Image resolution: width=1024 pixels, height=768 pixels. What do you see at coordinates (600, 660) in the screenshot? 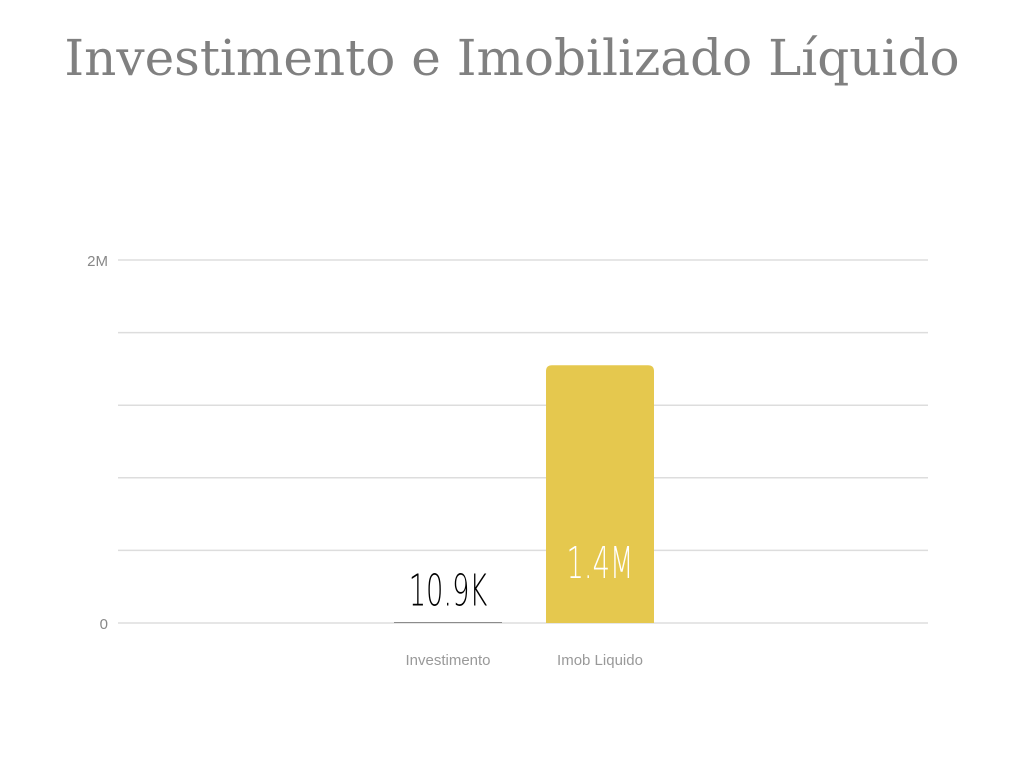
I see `x-tick-label: Imob Liquido` at bounding box center [600, 660].